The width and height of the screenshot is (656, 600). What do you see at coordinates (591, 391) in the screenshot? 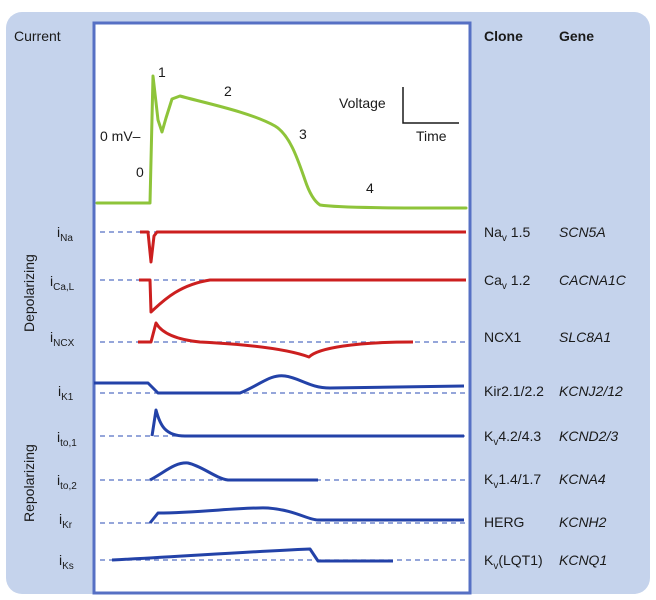
I see `gene-ik1: KCNJ2/12` at bounding box center [591, 391].